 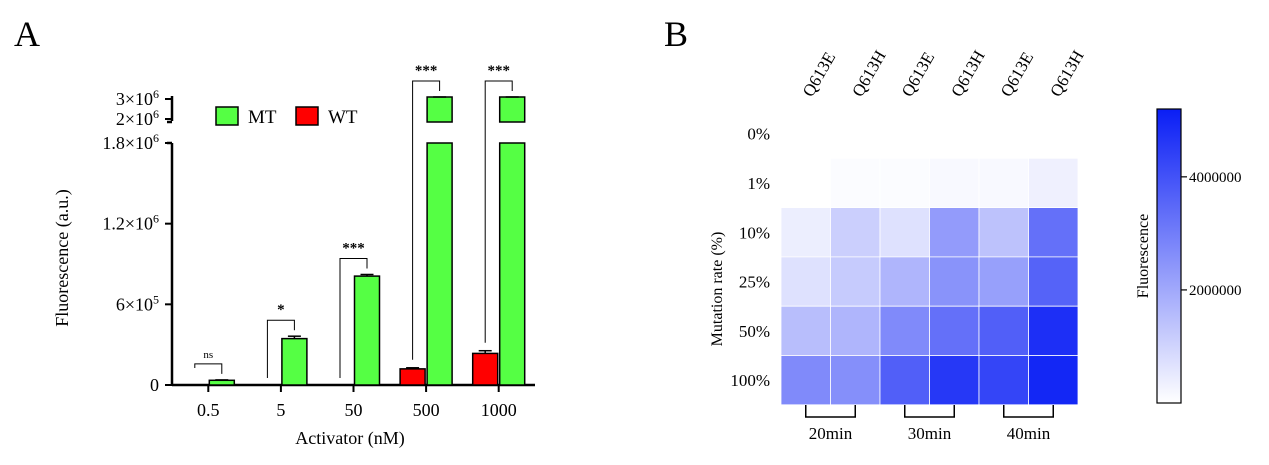 I want to click on time-group-brackets: 20min 30min 40min, so click(x=929, y=424).